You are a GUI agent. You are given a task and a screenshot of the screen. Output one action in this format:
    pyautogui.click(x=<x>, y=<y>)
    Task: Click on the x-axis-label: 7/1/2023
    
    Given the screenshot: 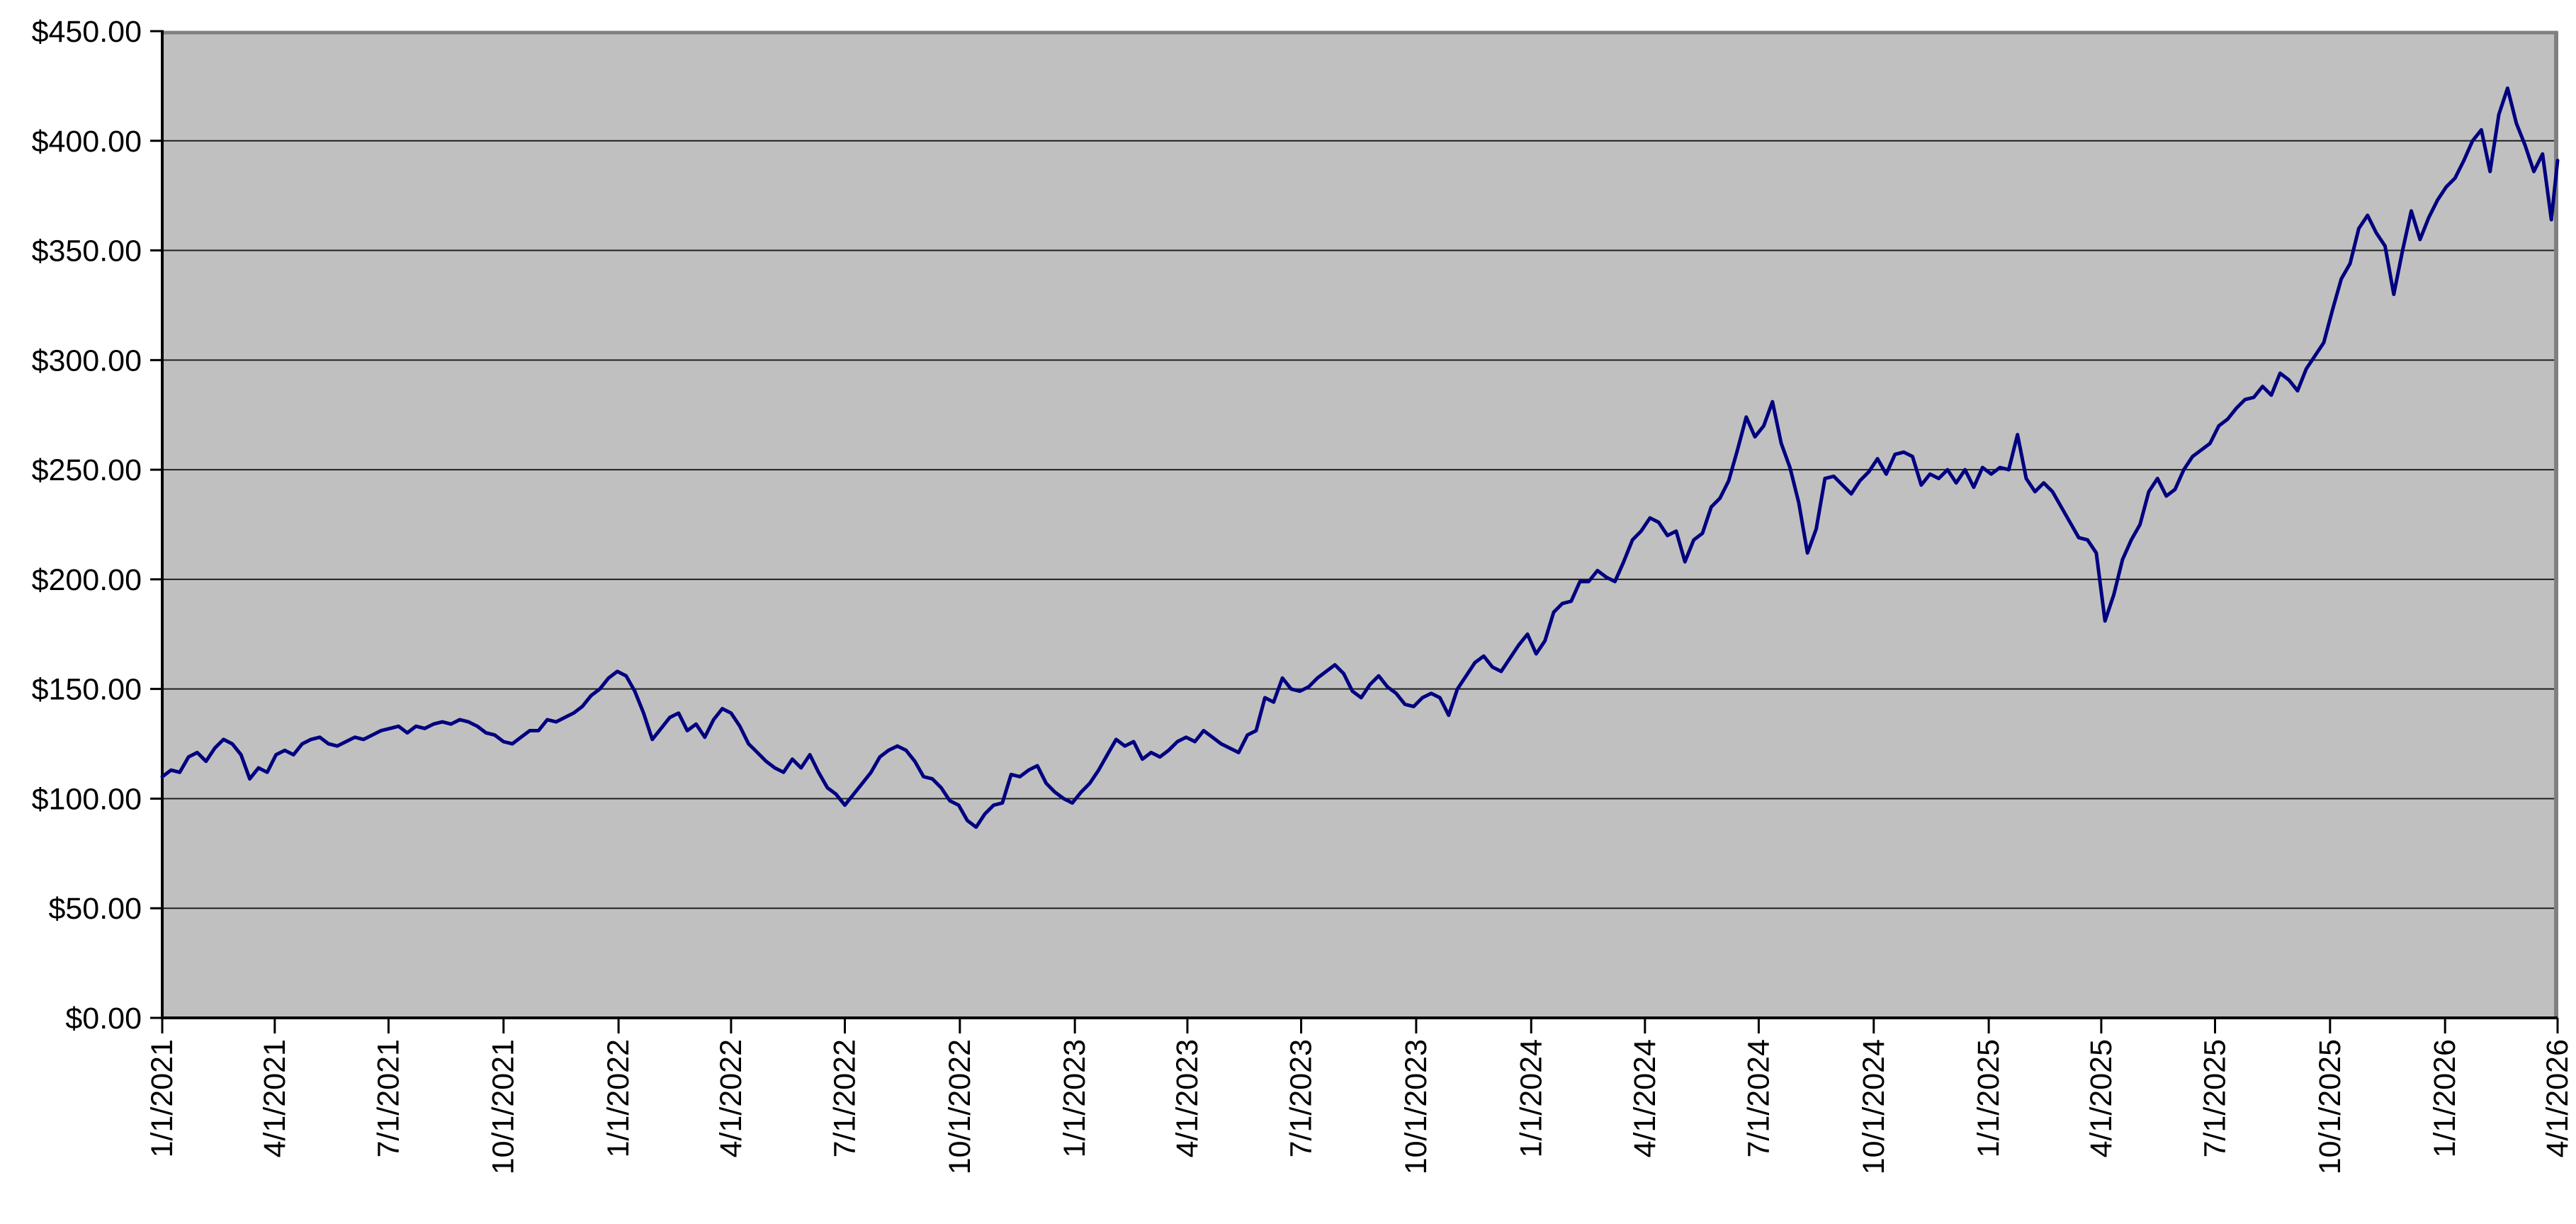 What is the action you would take?
    pyautogui.click(x=1301, y=1098)
    